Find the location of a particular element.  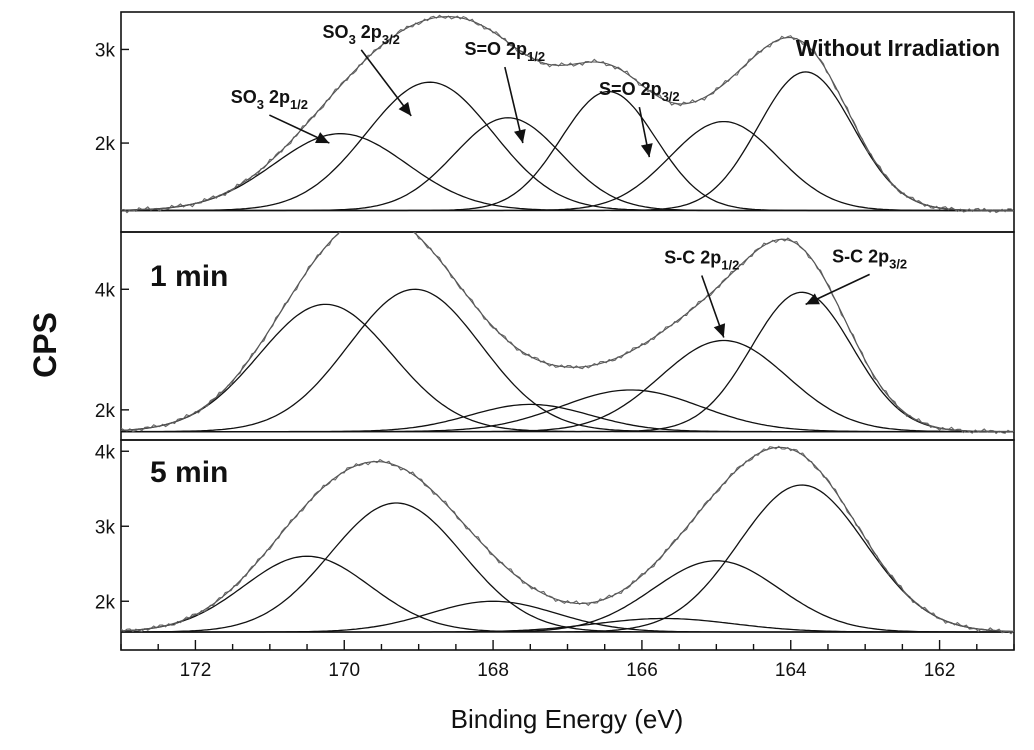

panel-label: 5 min is located at coordinates (189, 472).